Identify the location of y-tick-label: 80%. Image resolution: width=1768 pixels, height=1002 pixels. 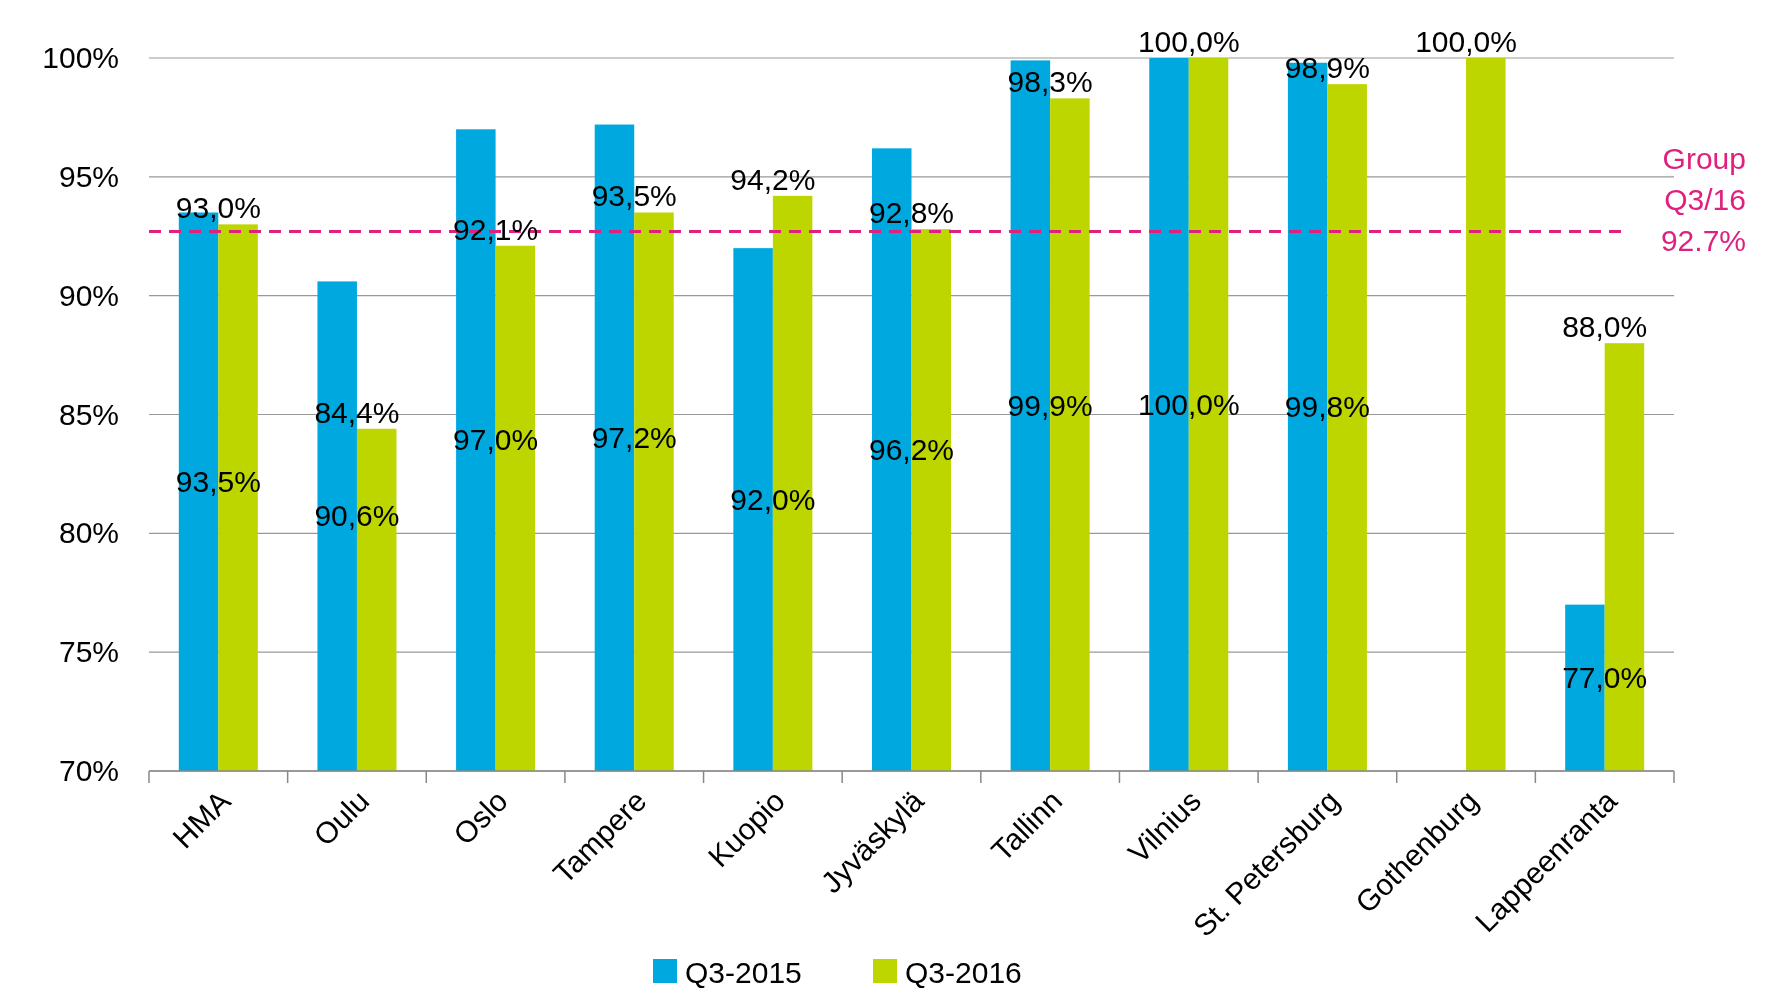
(88, 533).